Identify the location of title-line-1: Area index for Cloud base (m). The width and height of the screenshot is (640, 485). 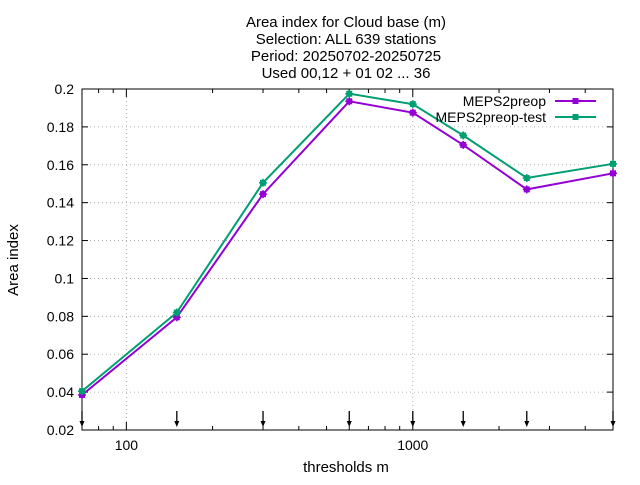
(346, 22).